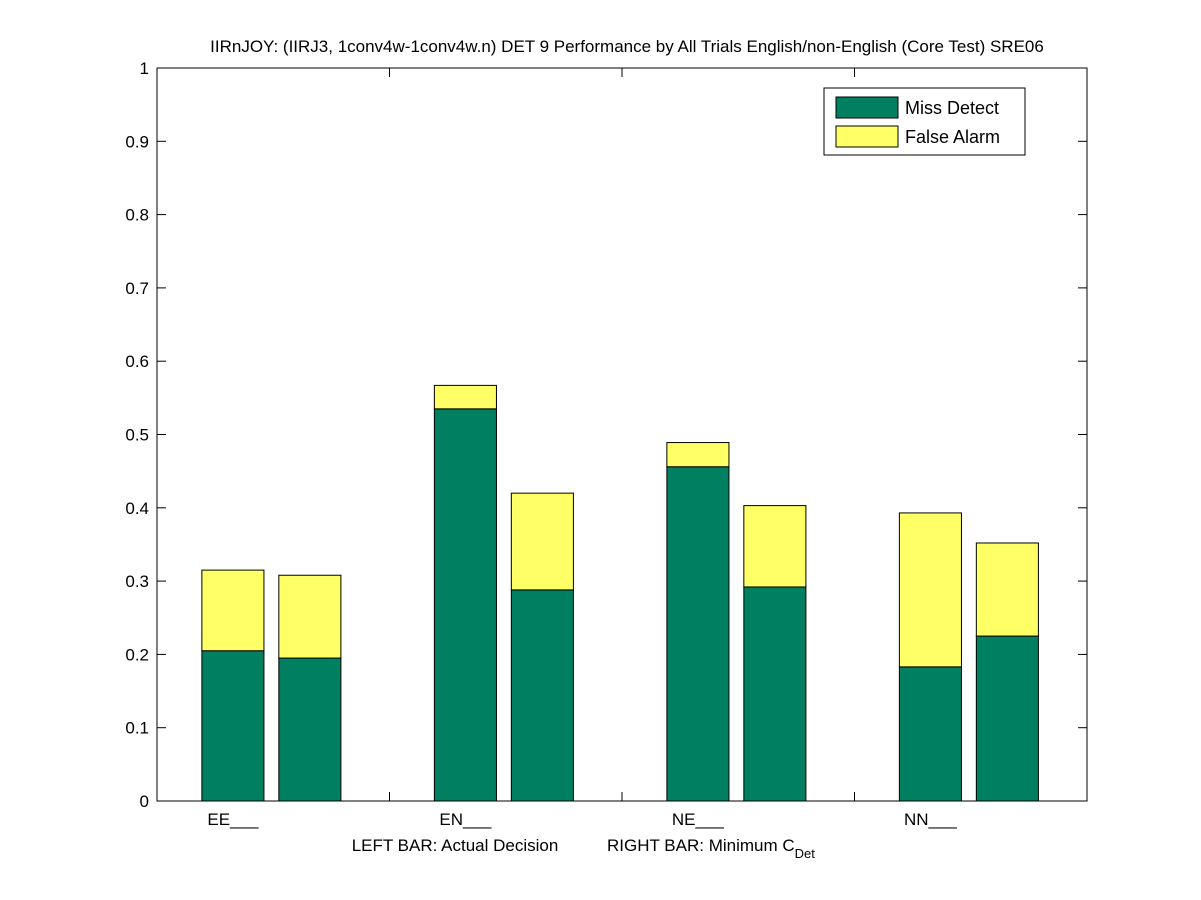  Describe the element at coordinates (930, 819) in the screenshot. I see `x-tick-label: NN___` at that location.